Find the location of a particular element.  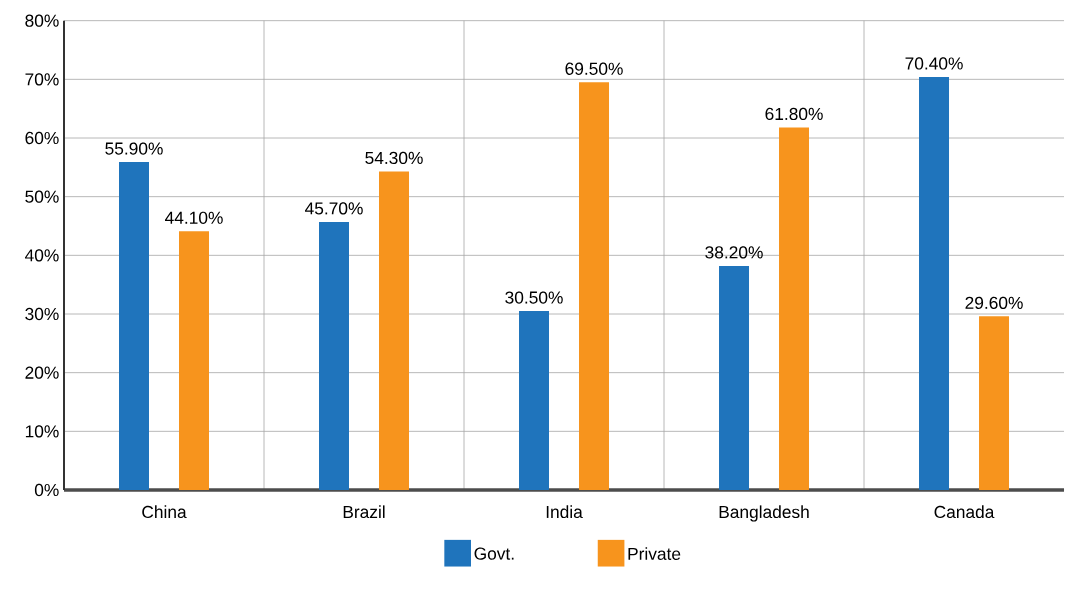

data-label: 54.30% is located at coordinates (394, 158).